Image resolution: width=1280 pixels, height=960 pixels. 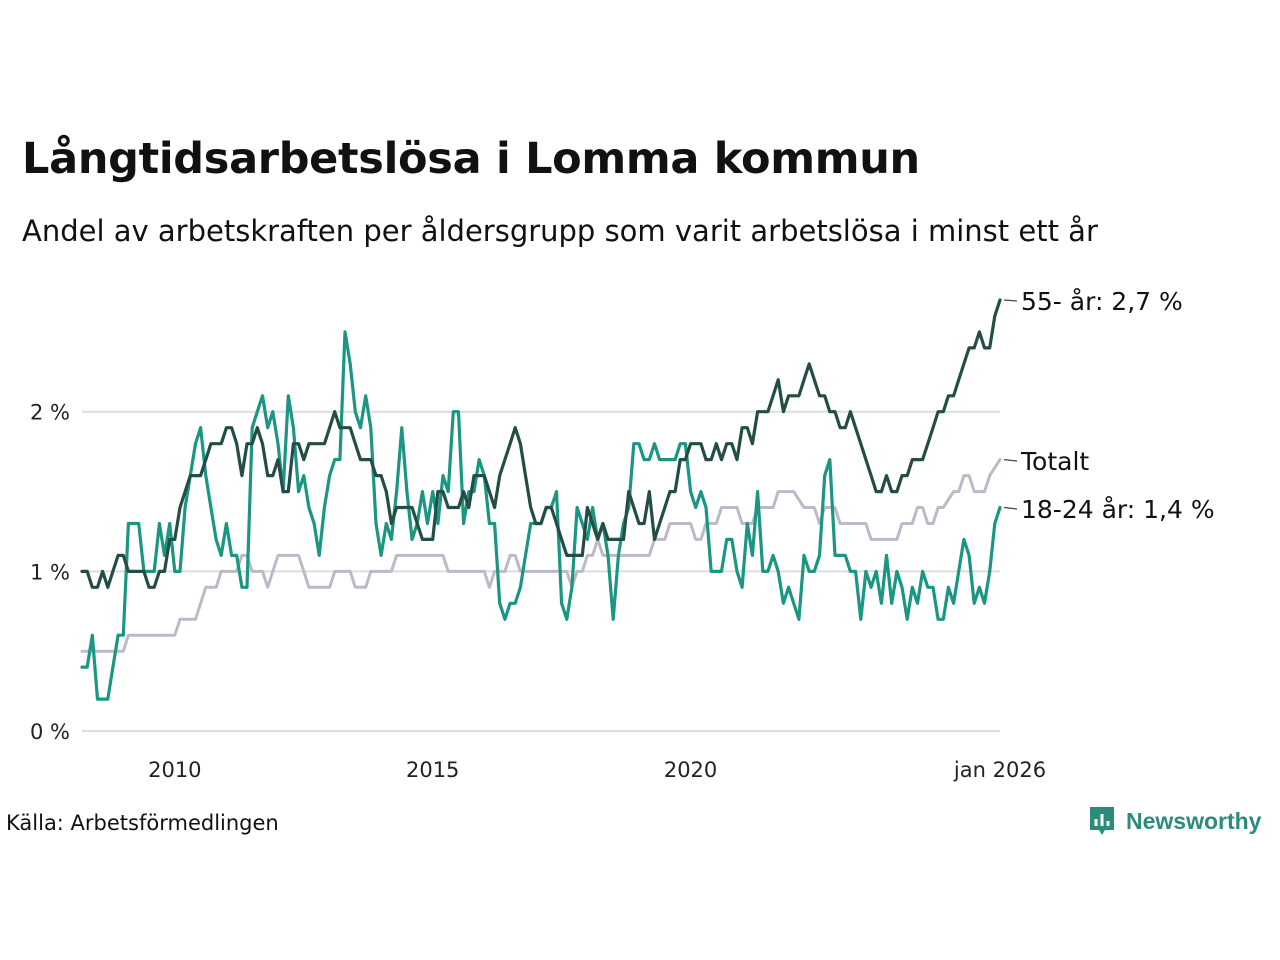 I want to click on newsworthy-icon, so click(x=1102, y=821).